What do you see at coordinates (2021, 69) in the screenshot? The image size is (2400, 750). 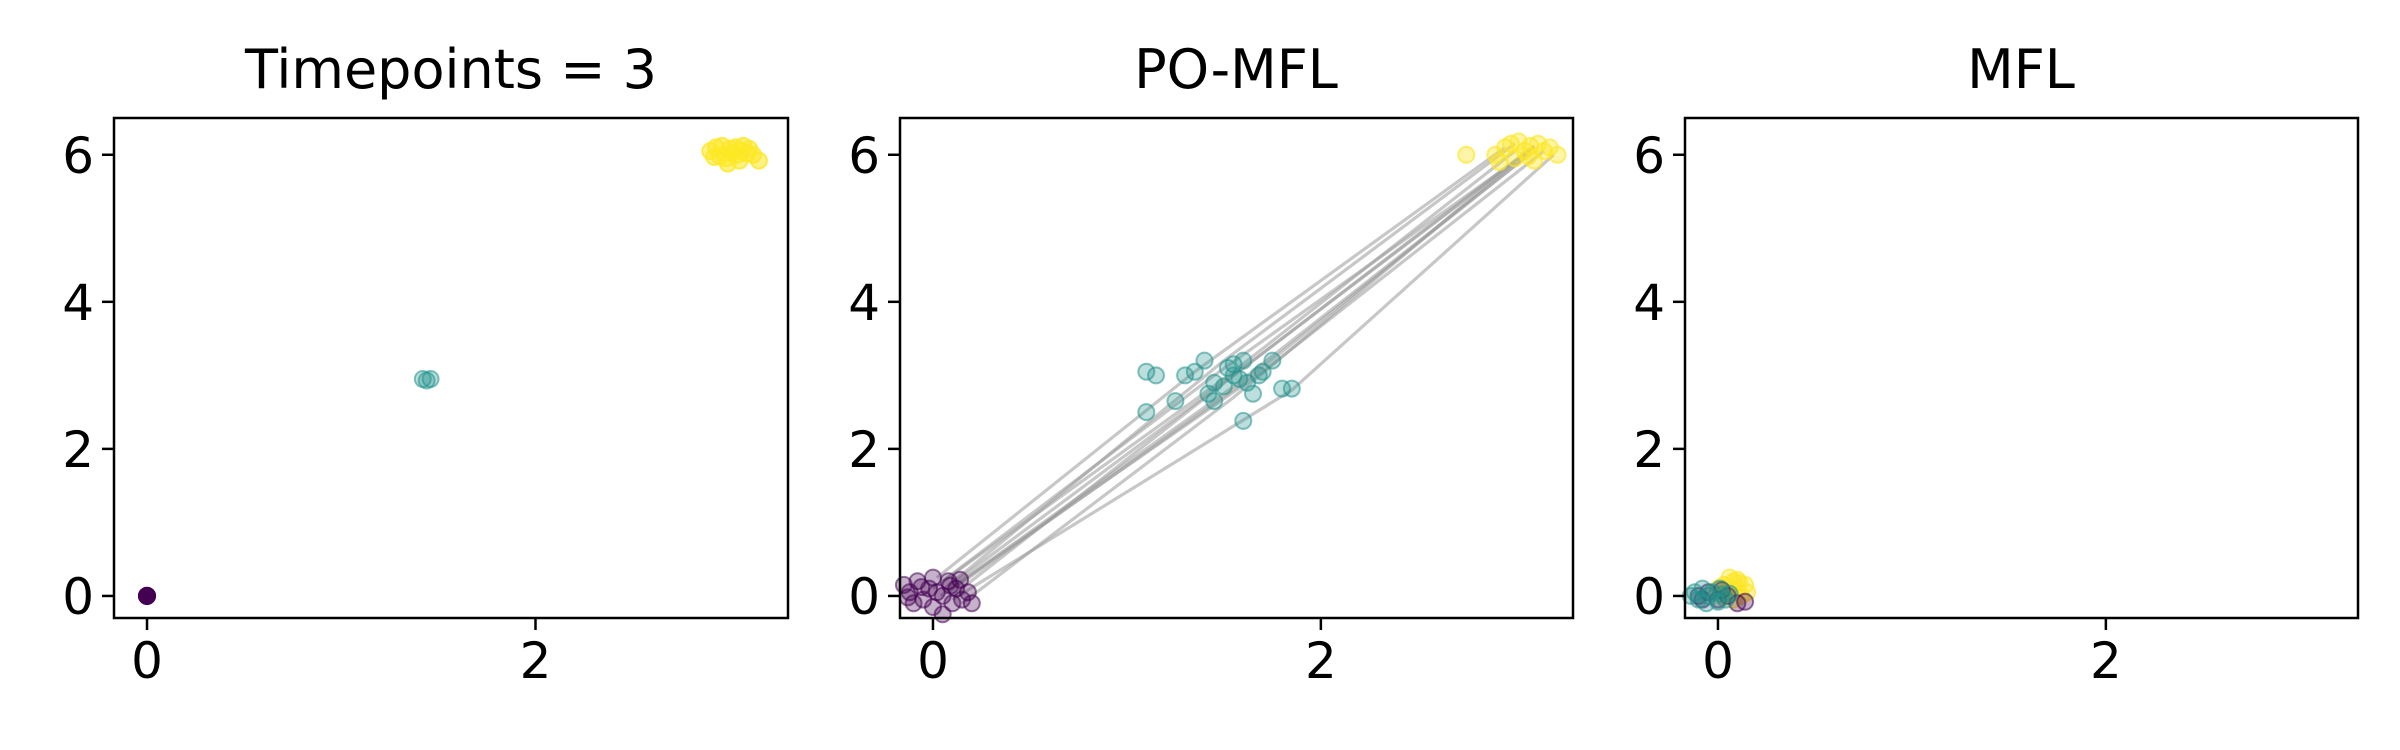 I see `panel-title: MFL` at bounding box center [2021, 69].